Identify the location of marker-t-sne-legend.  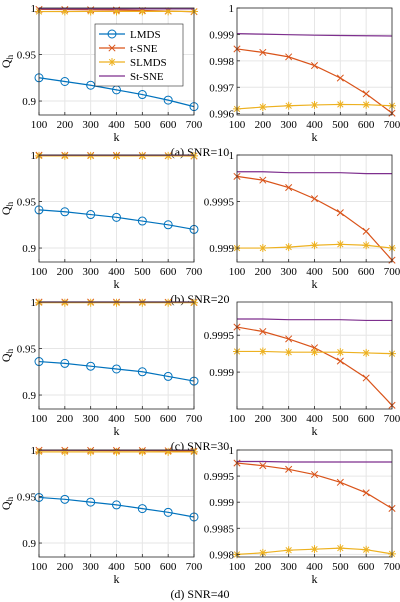
(112, 48).